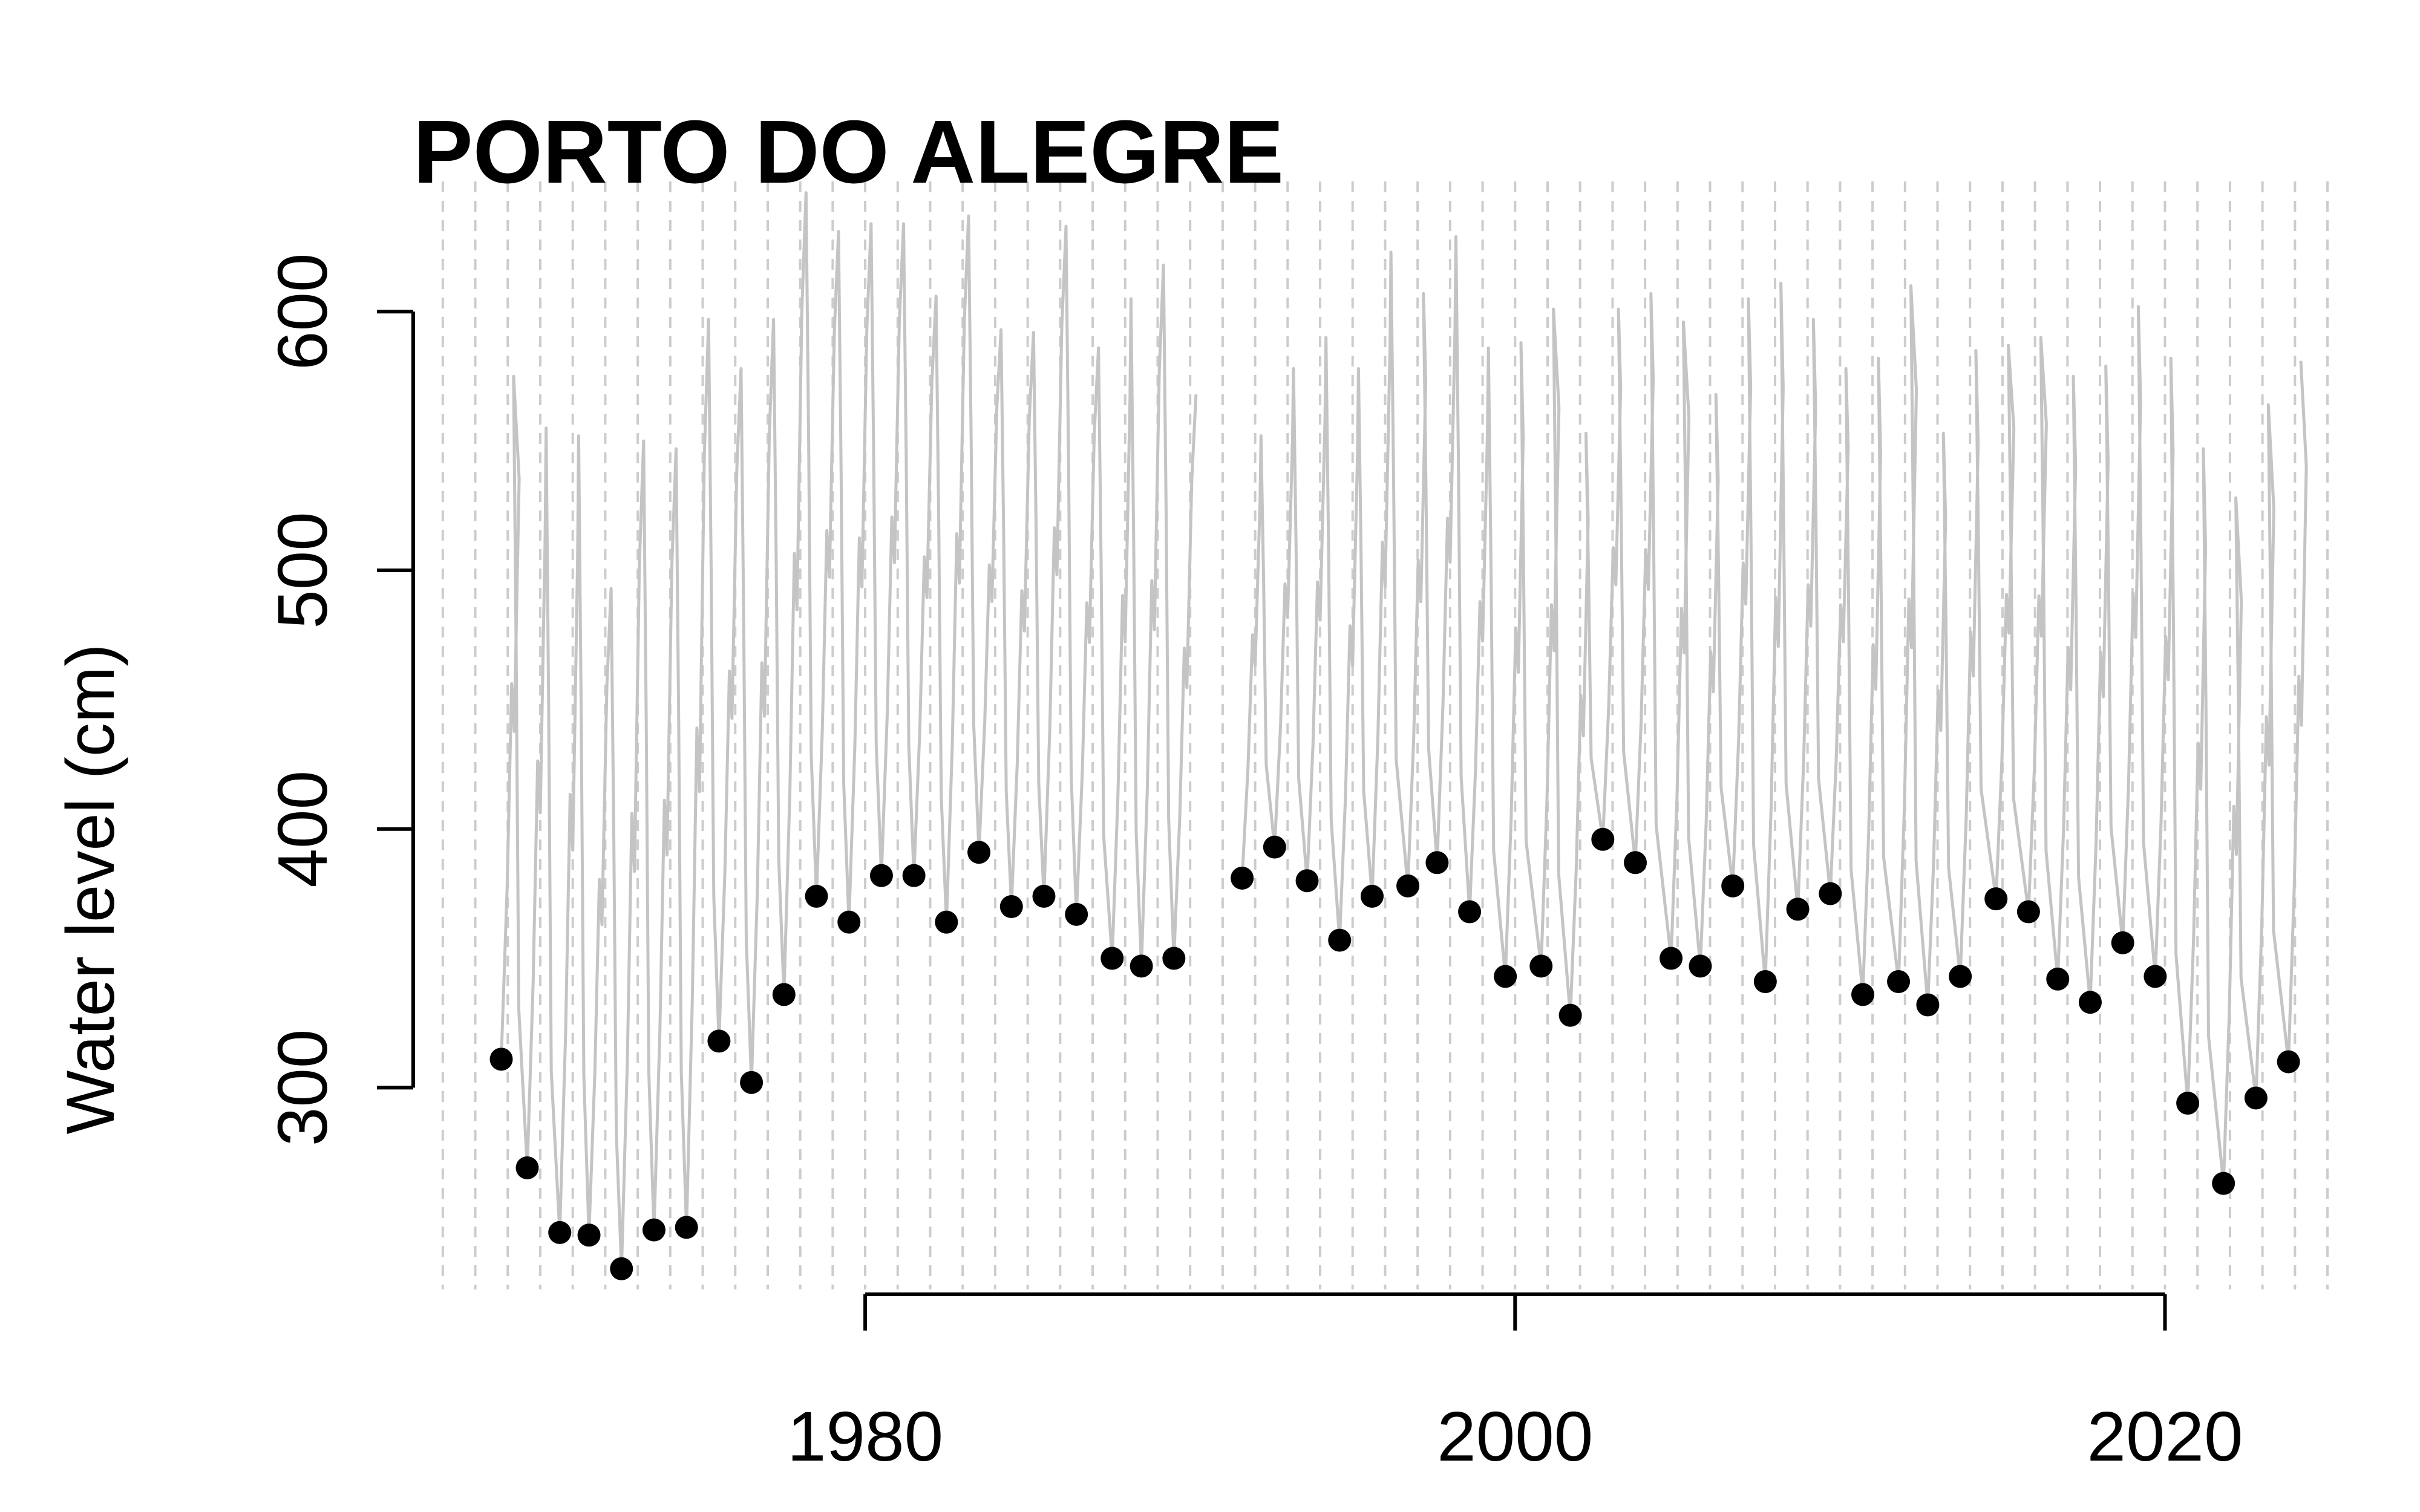 The width and height of the screenshot is (2420, 1512). Describe the element at coordinates (302, 1088) in the screenshot. I see `y-tick-label: 300` at that location.